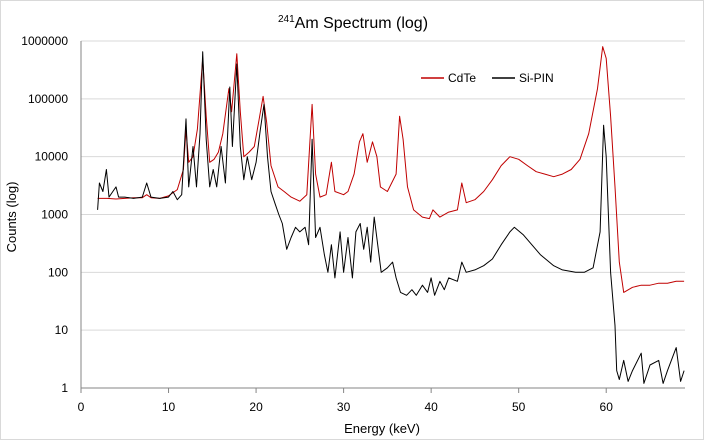  What do you see at coordinates (64, 388) in the screenshot?
I see `y-tick-label: 1` at bounding box center [64, 388].